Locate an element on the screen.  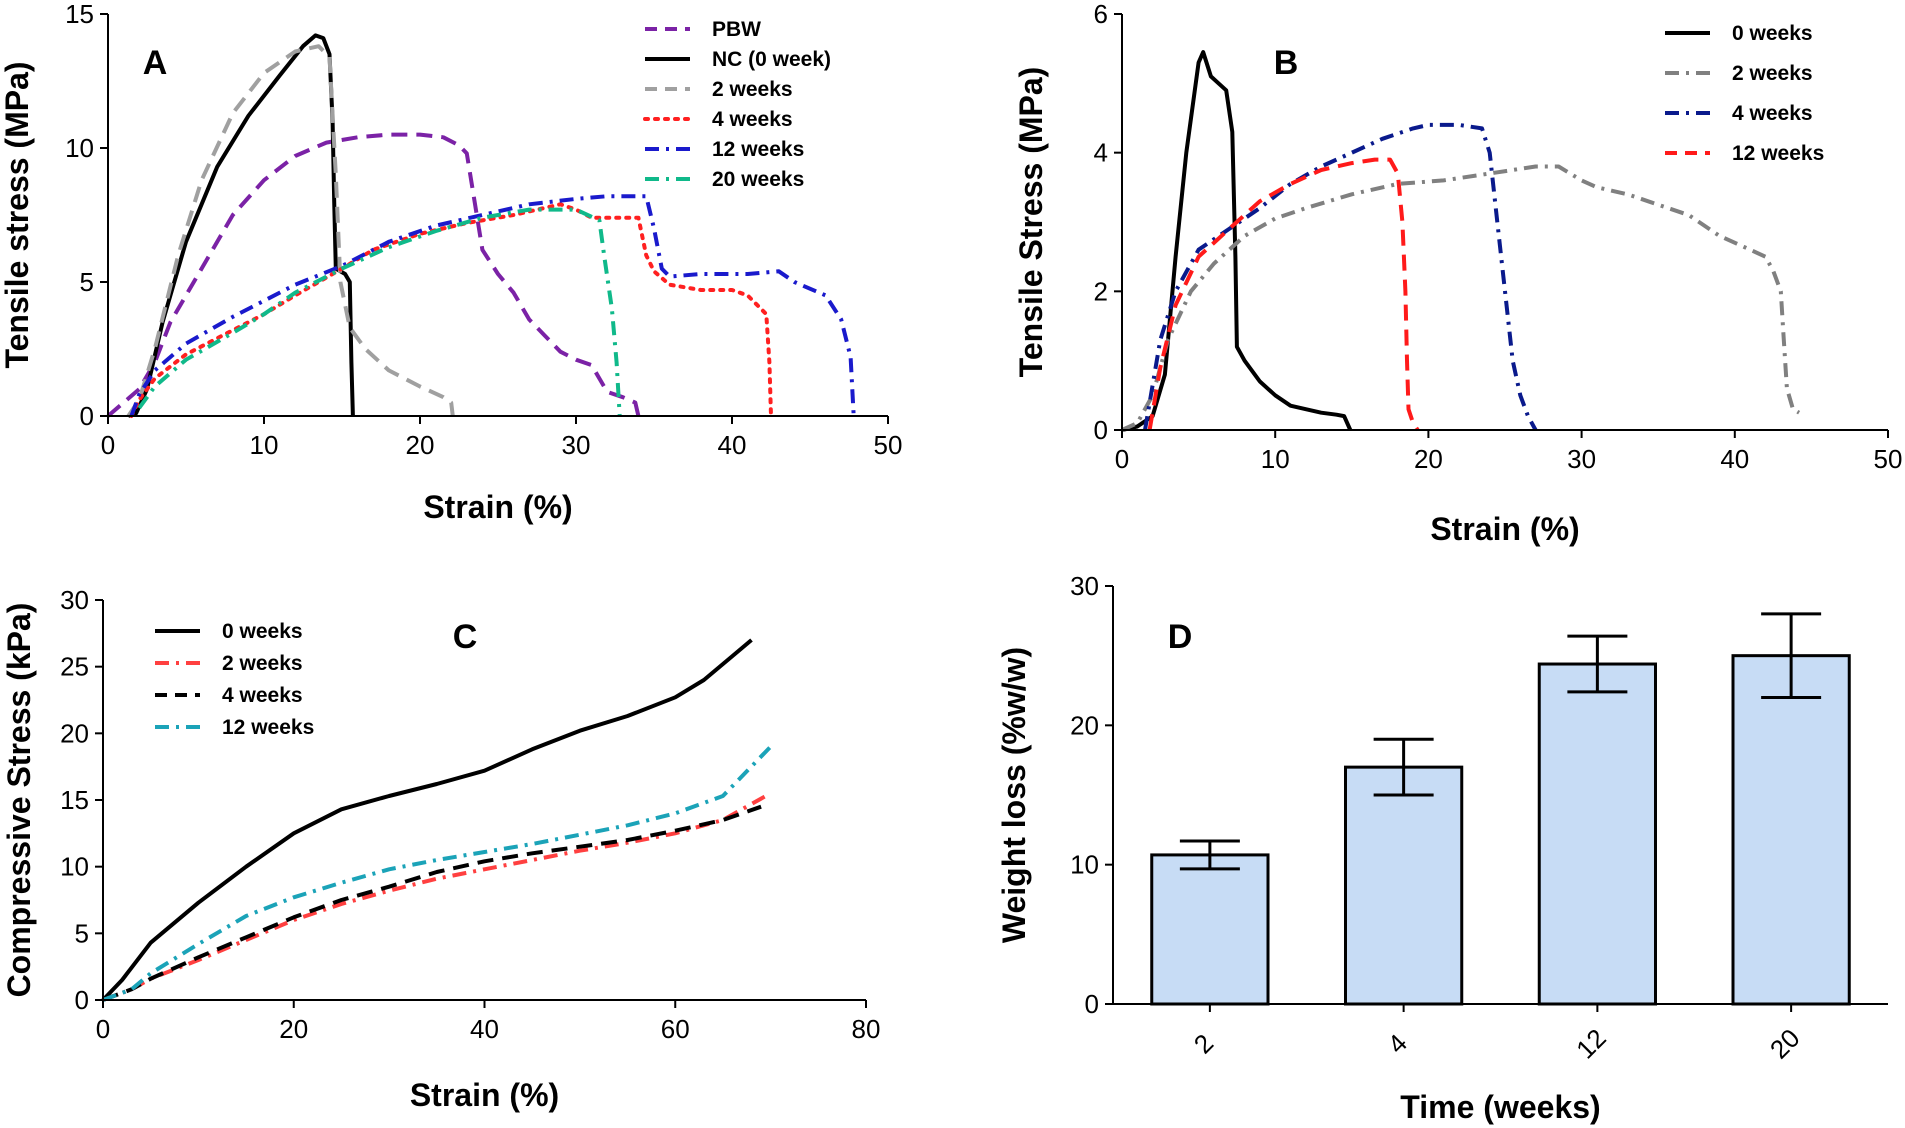
series-line-20-weeks is located at coordinates (379, 312).